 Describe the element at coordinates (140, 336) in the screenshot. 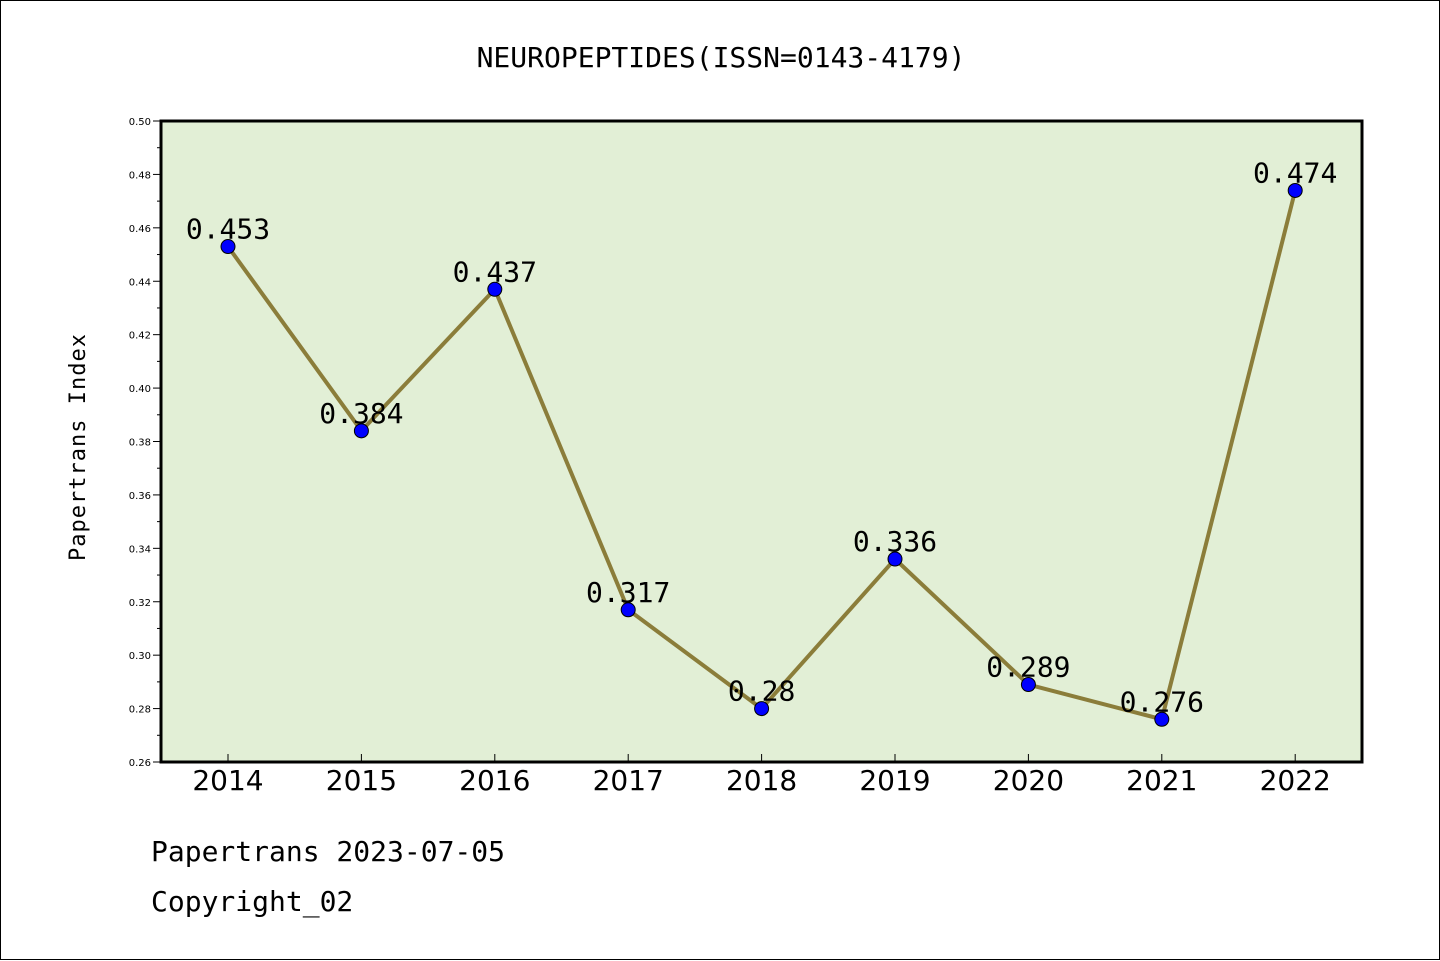

I see `y-tick-label: 0.42` at that location.